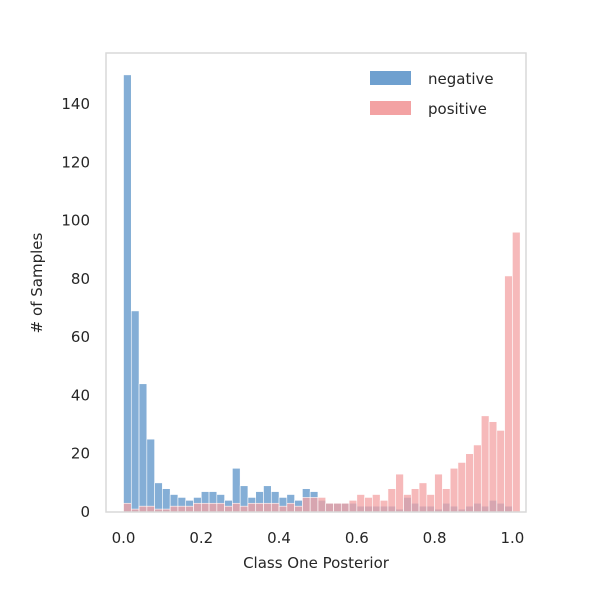 The height and width of the screenshot is (600, 600). I want to click on x-axis-label: Class One Posterior, so click(316, 563).